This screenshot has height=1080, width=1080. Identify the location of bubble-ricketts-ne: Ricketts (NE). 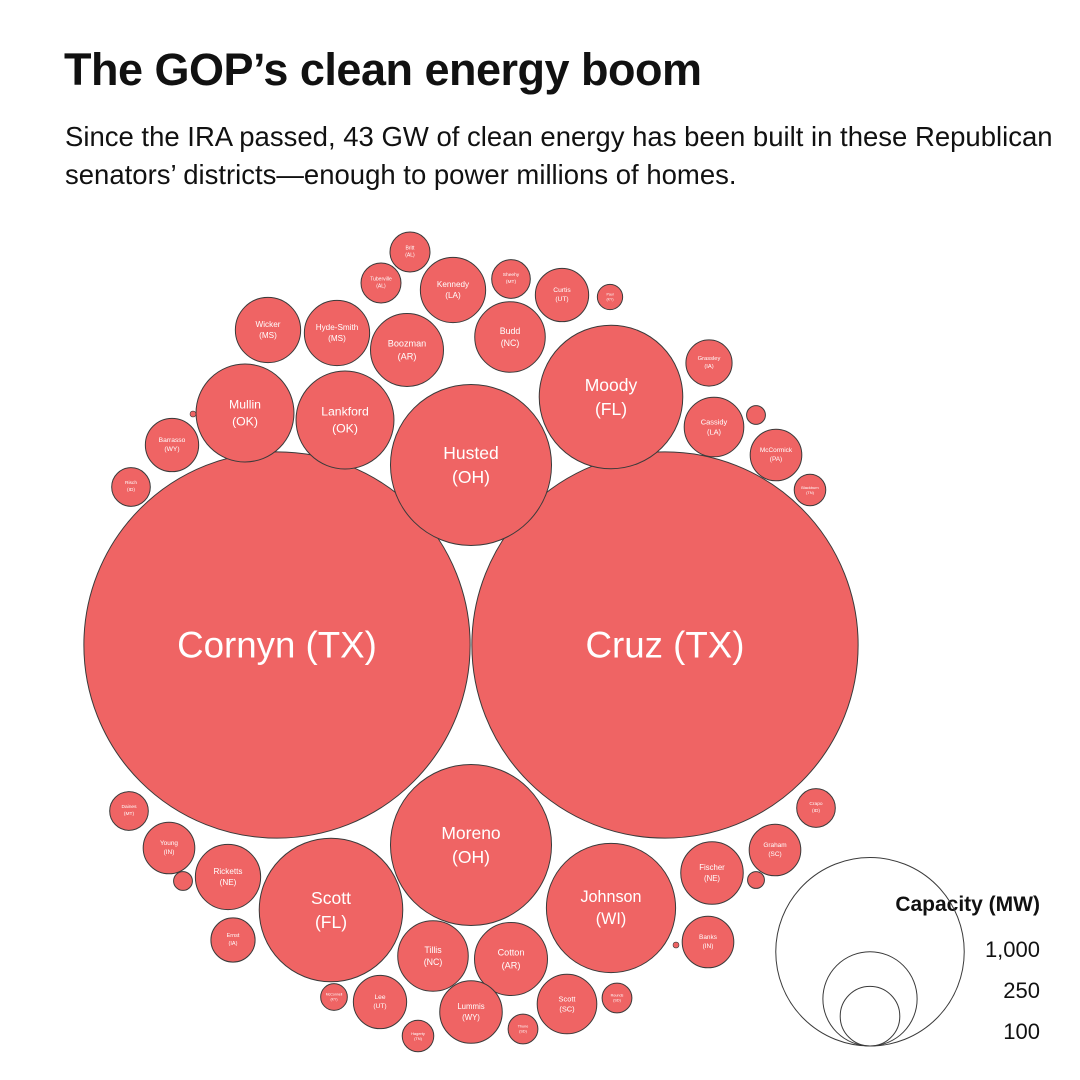
(228, 877).